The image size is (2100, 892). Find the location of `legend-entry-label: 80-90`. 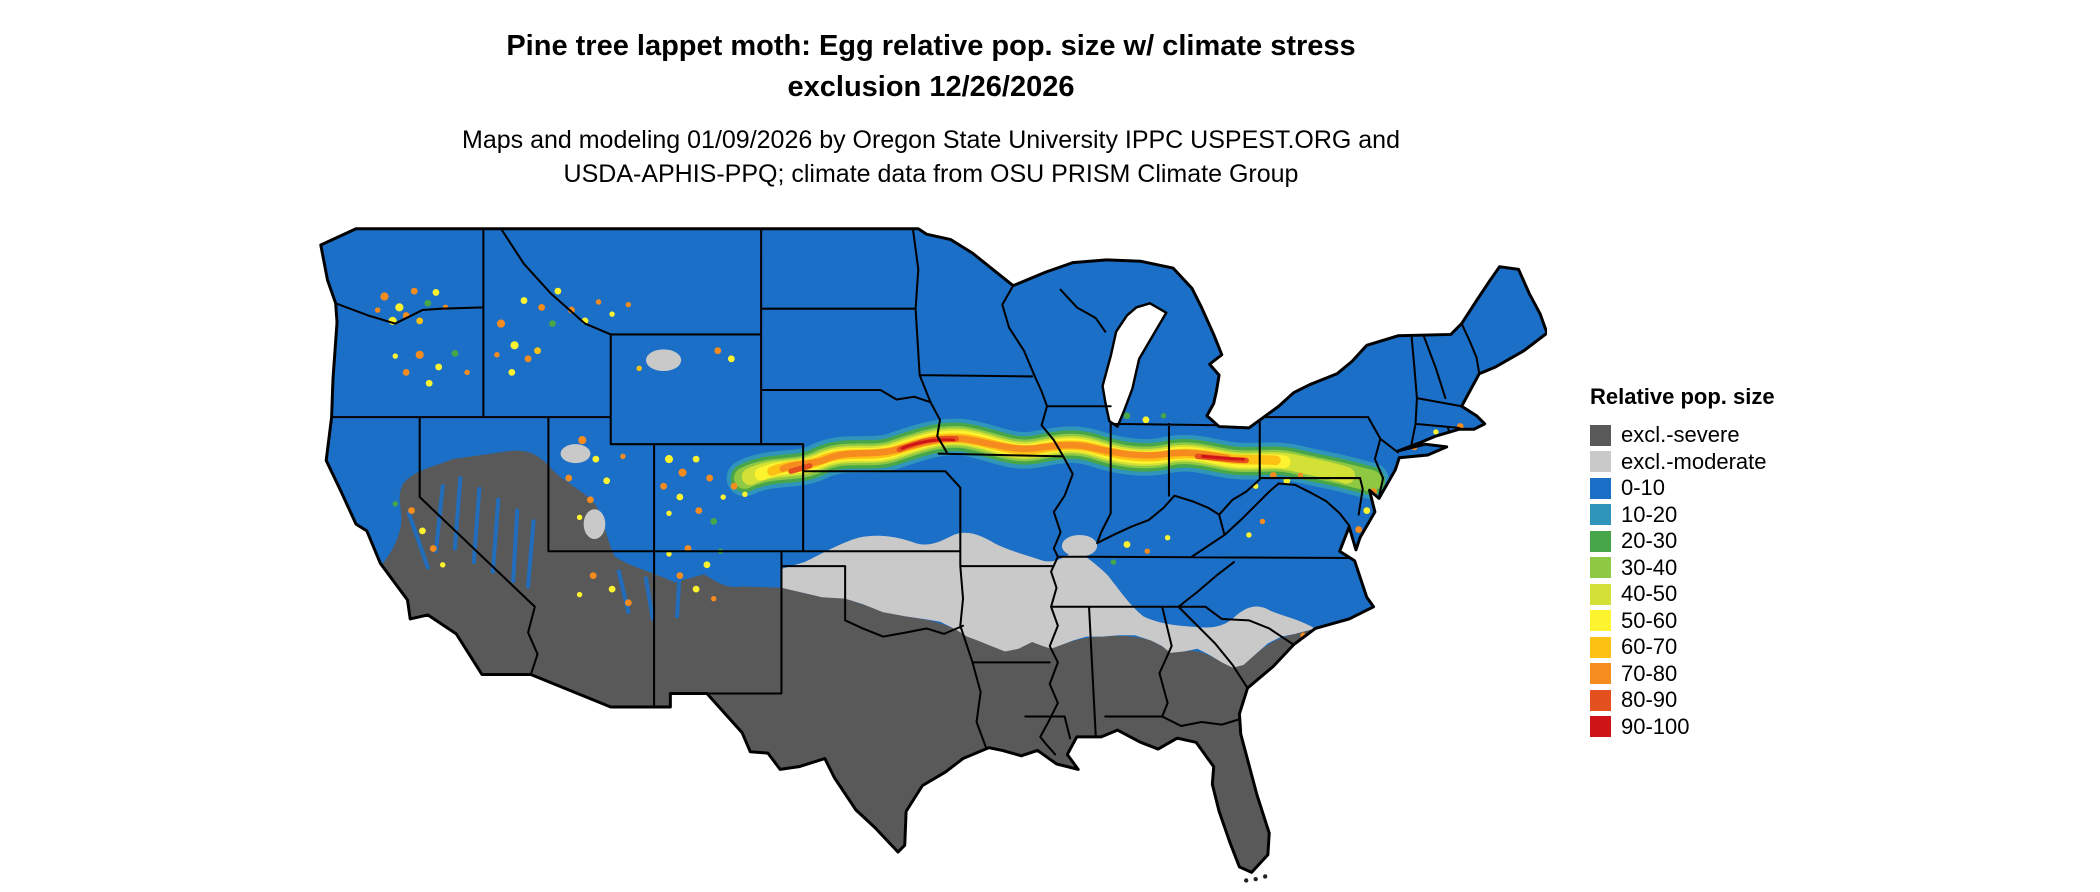

legend-entry-label: 80-90 is located at coordinates (1649, 700).